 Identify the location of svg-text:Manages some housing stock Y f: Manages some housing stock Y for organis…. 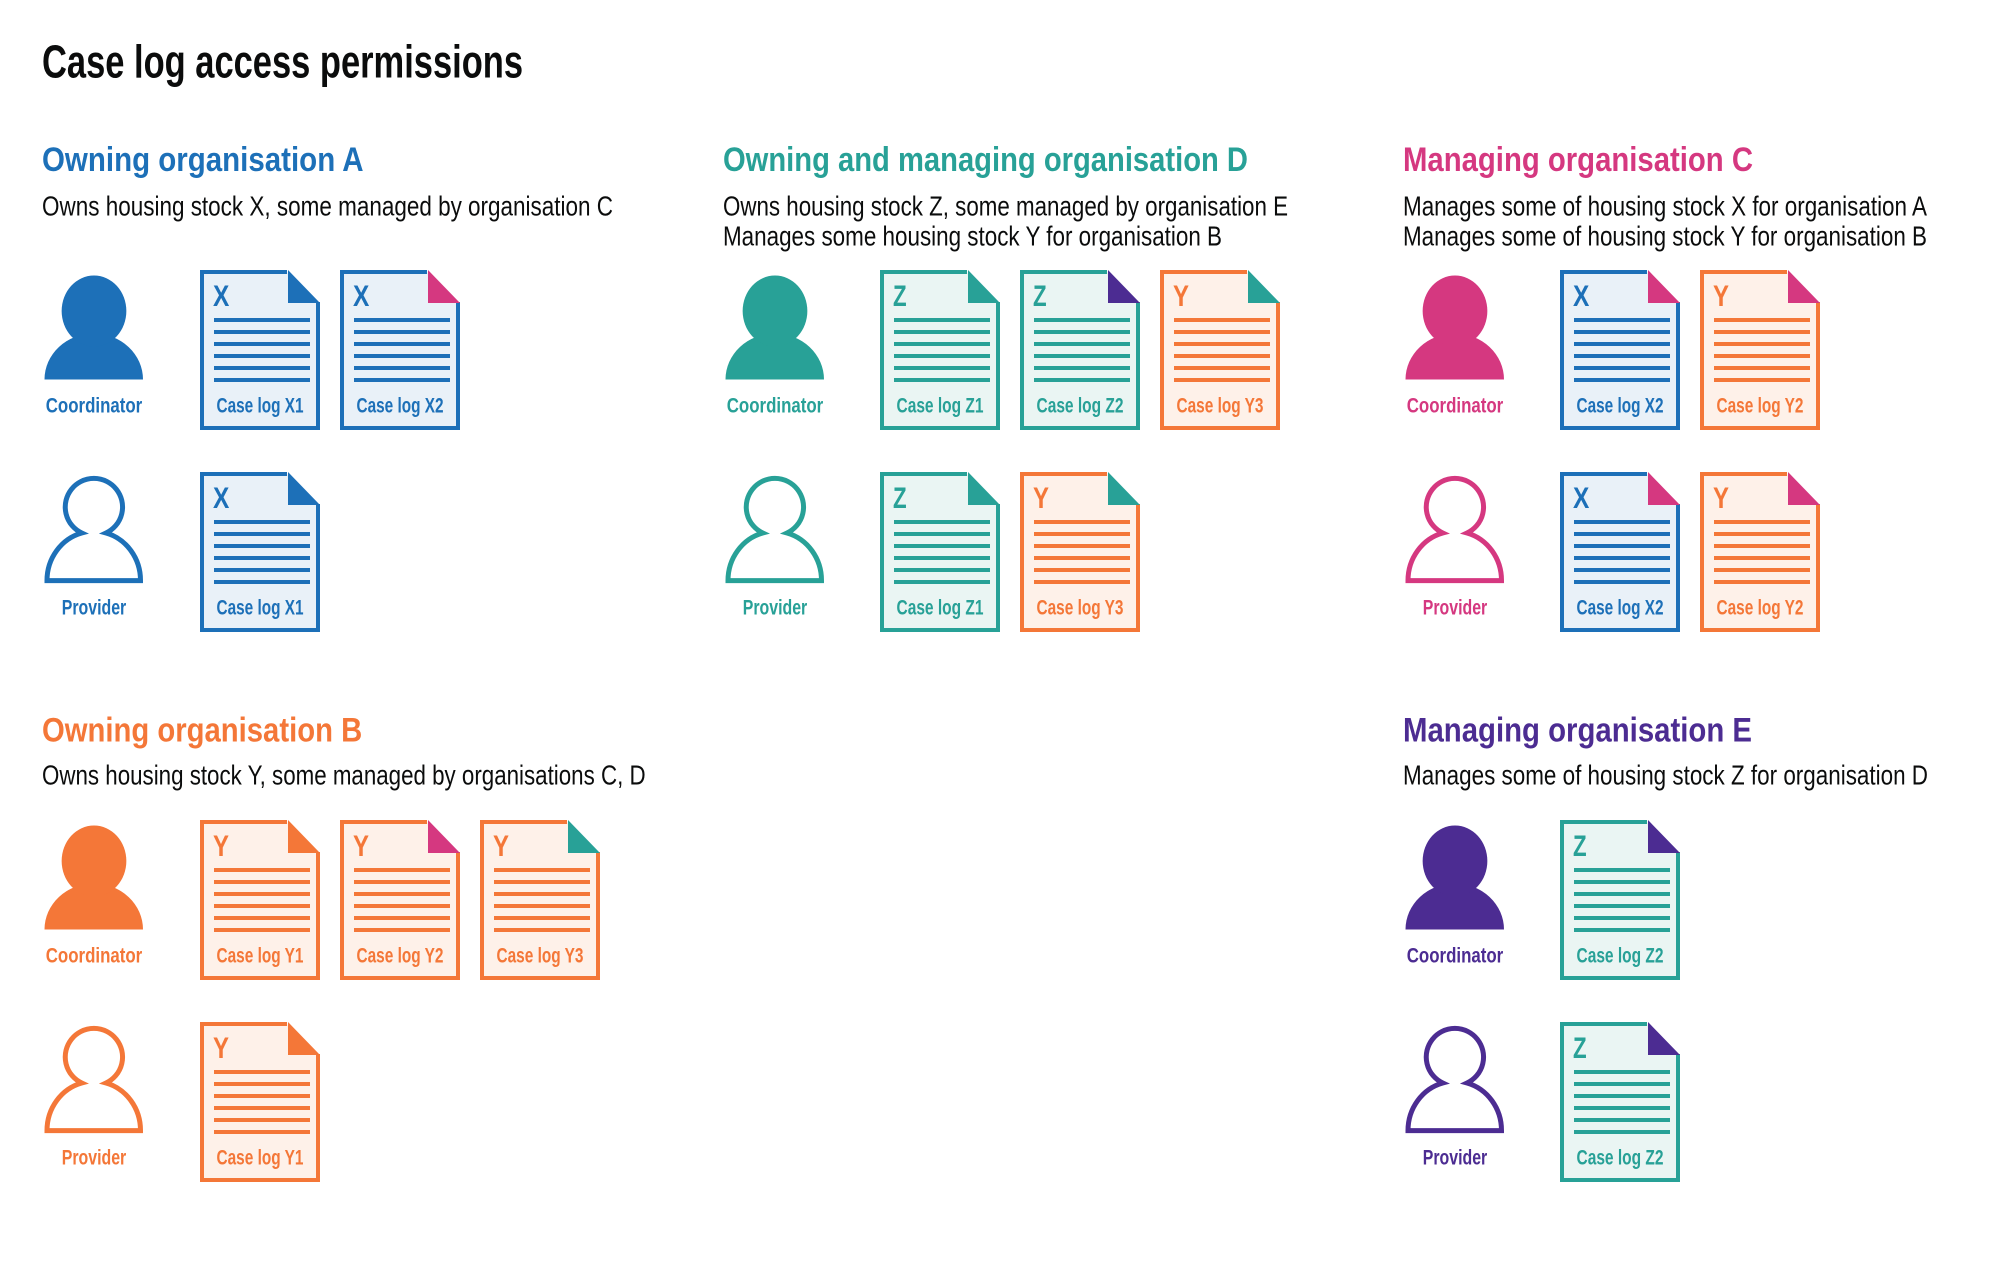
(972, 236).